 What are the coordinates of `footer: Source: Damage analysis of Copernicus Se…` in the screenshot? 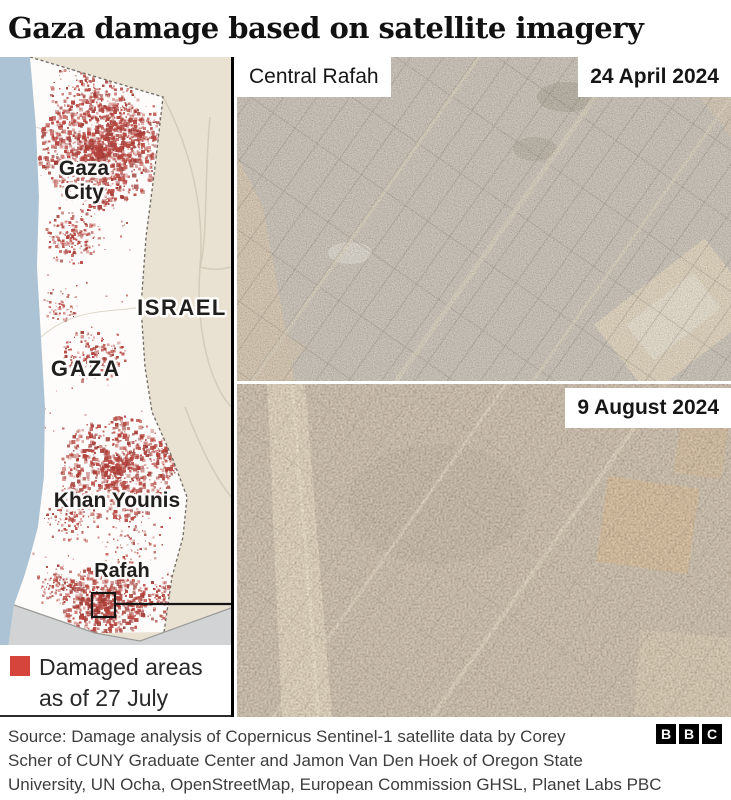 It's located at (365, 758).